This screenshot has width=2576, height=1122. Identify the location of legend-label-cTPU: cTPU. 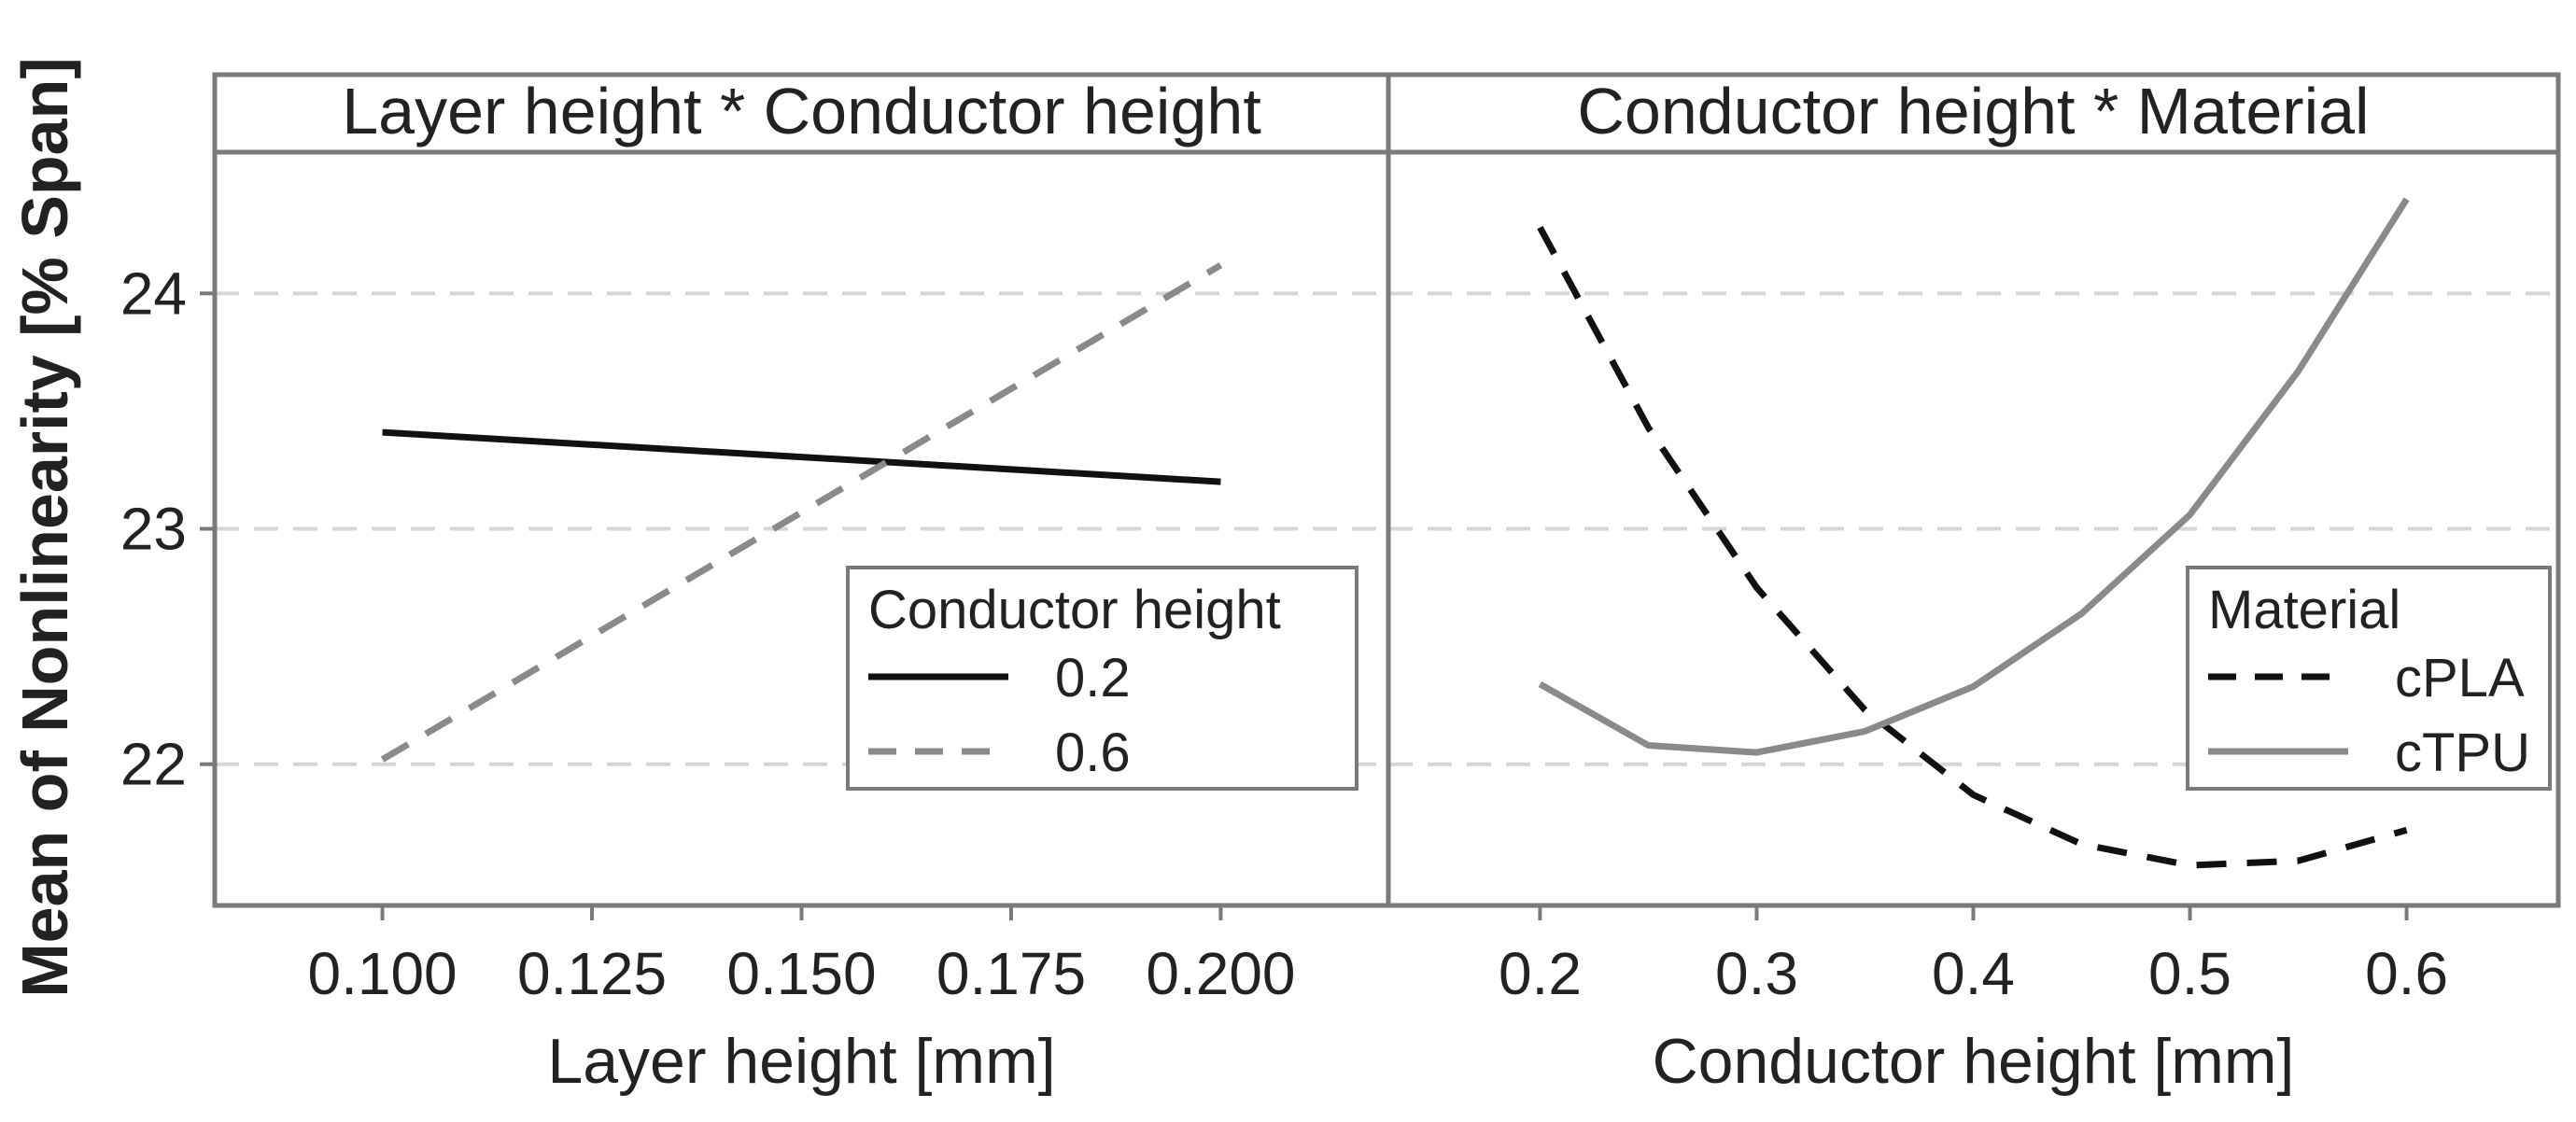
(2462, 752).